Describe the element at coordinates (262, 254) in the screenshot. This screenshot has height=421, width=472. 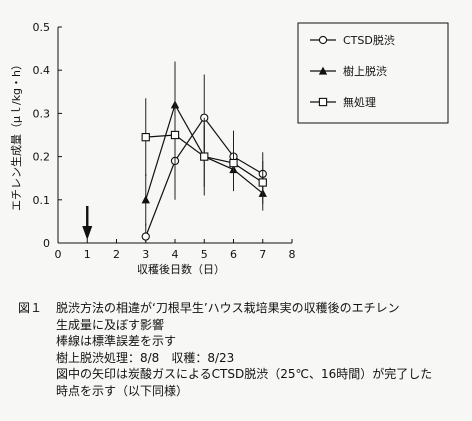
I see `x-tick-label: 7` at that location.